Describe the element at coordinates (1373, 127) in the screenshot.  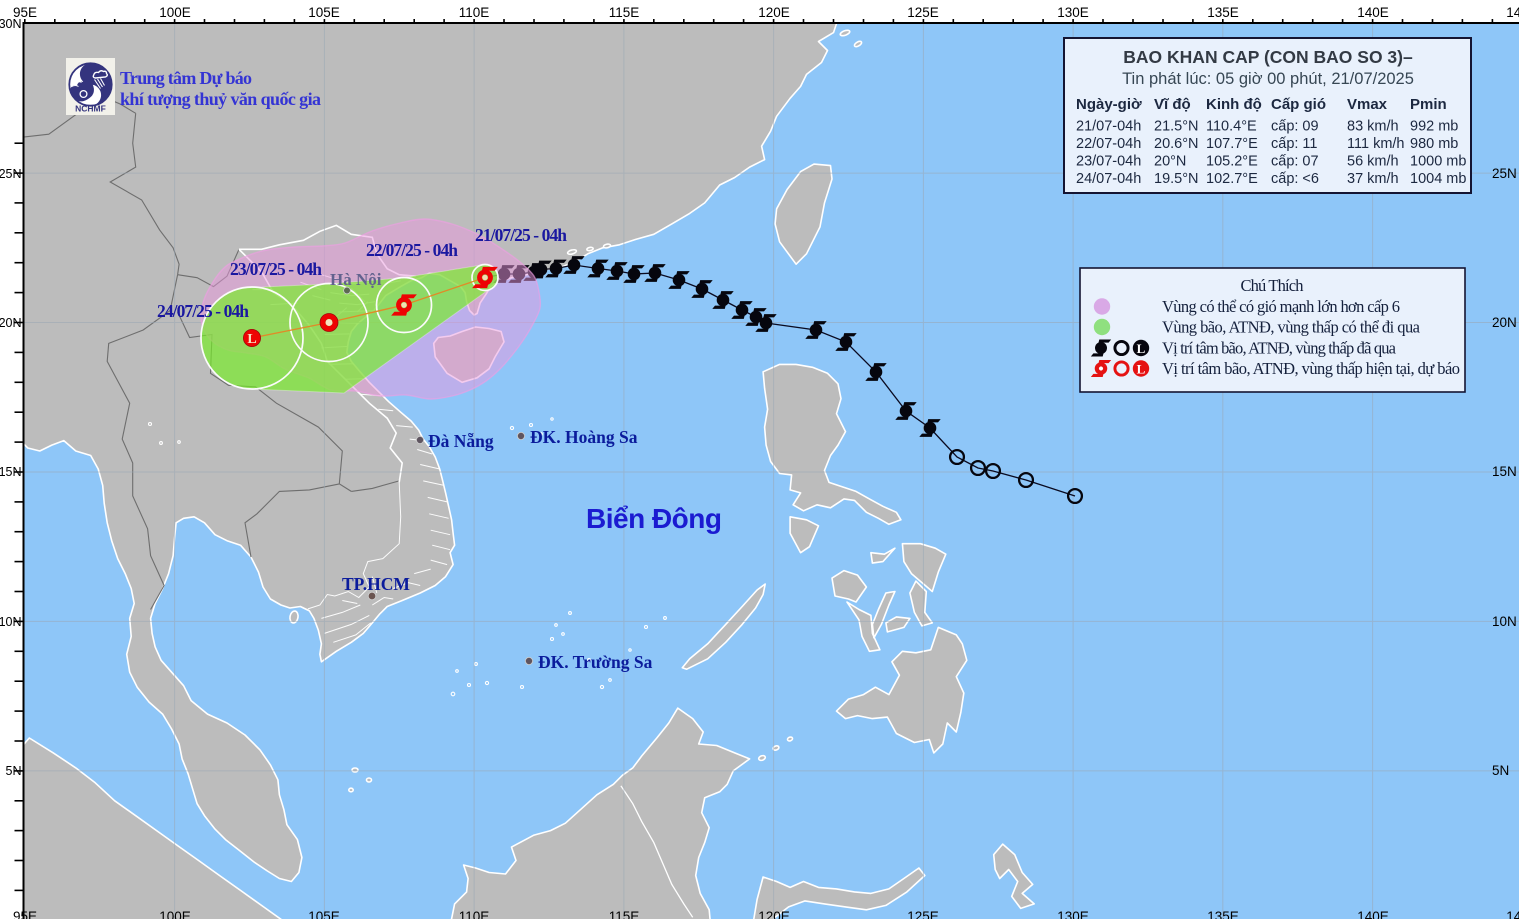
I see `svg-text: 83 km/h` at that location.